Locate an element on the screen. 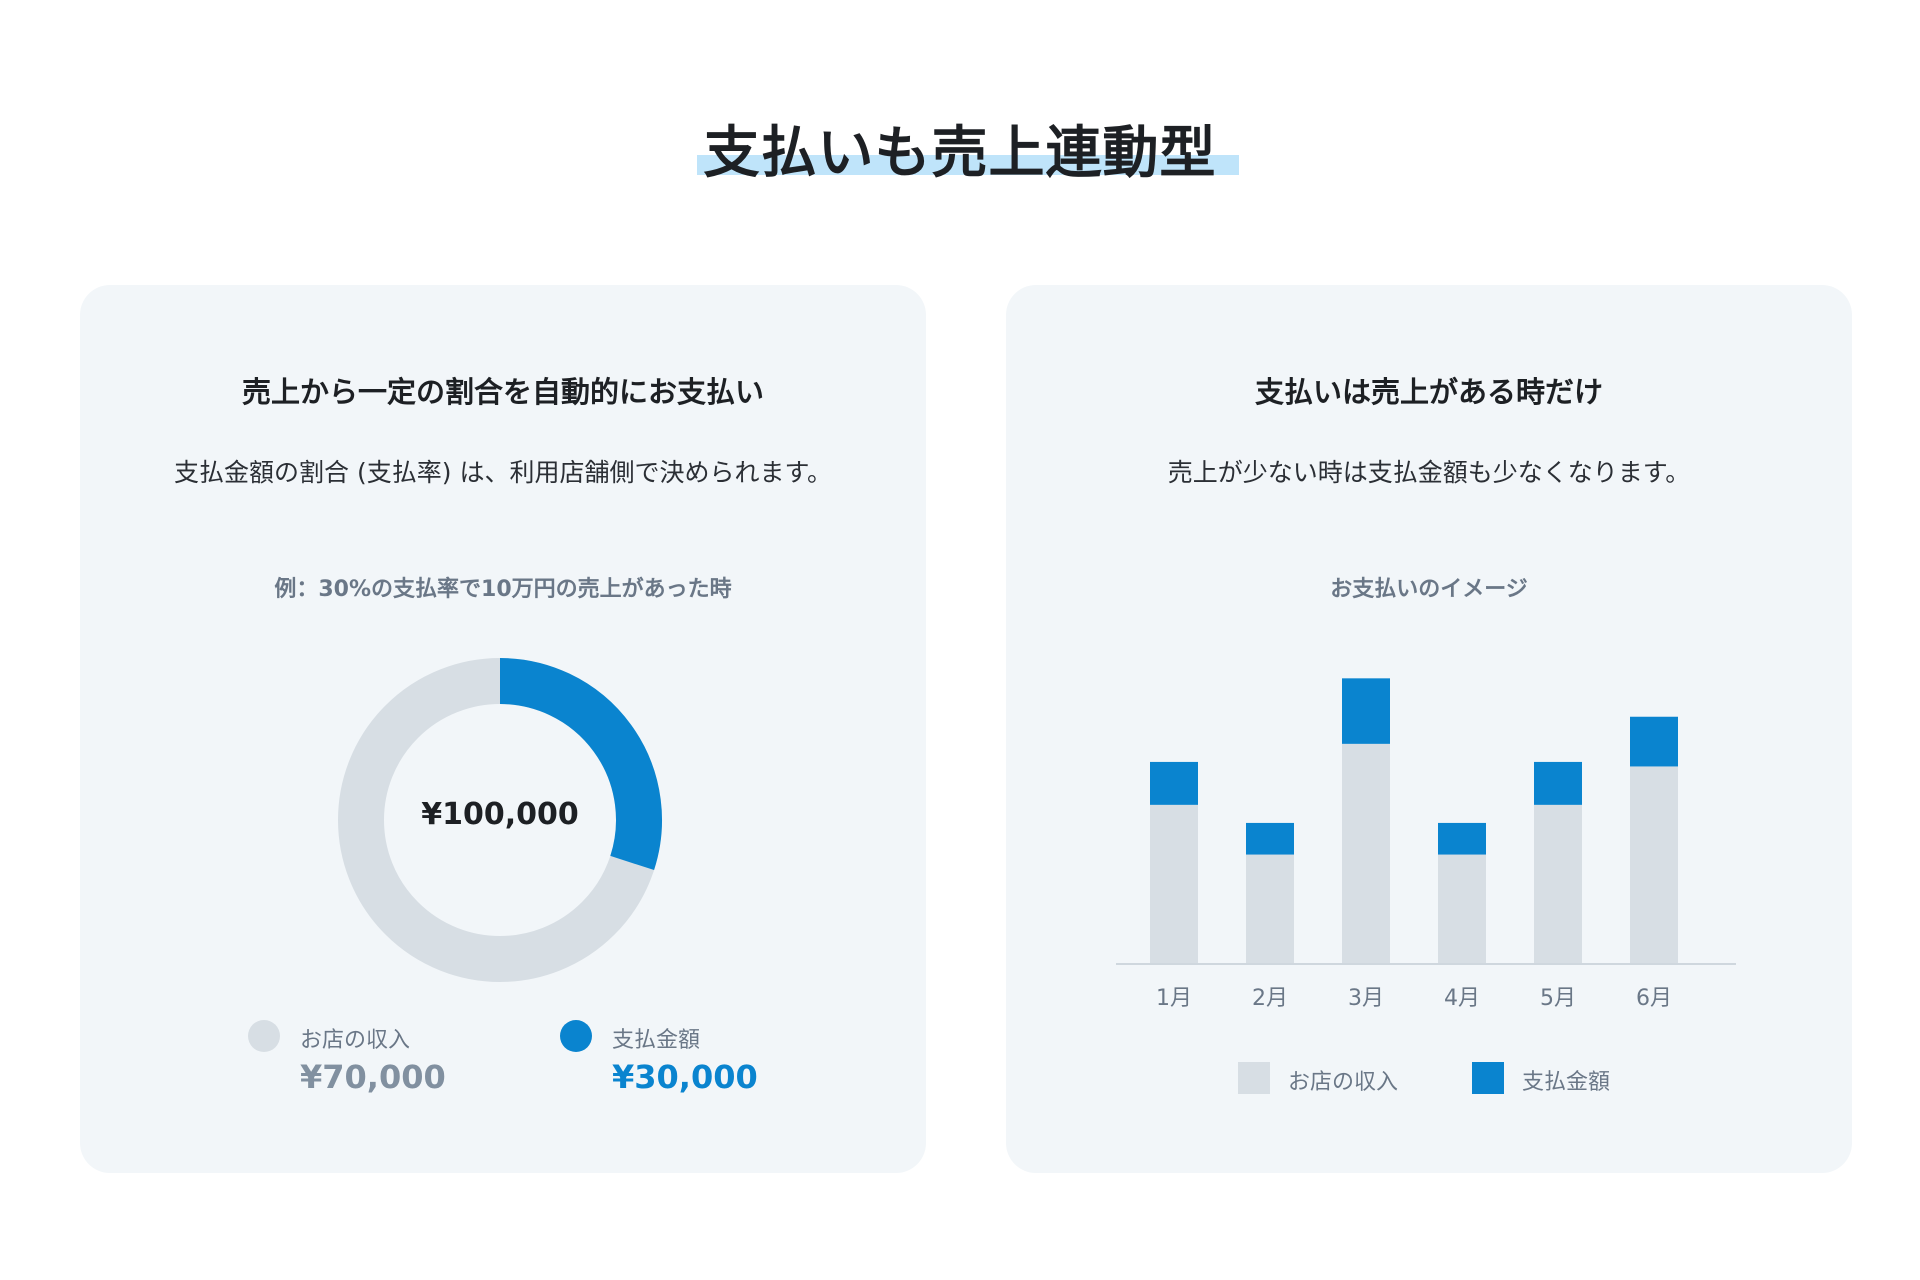 The height and width of the screenshot is (1280, 1920). stacked-bar-chart: 1月 2月 3月 4月 5月 6月 is located at coordinates (1426, 844).